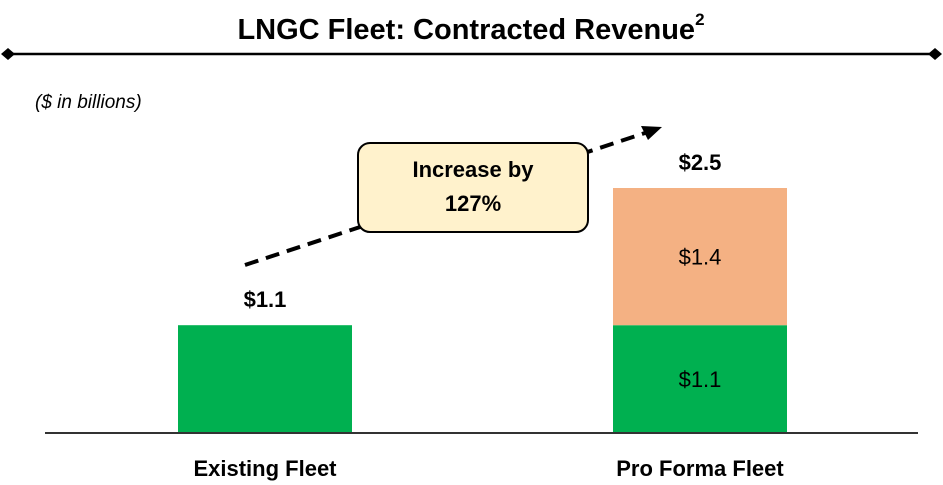  Describe the element at coordinates (651, 133) in the screenshot. I see `arrow-head` at that location.